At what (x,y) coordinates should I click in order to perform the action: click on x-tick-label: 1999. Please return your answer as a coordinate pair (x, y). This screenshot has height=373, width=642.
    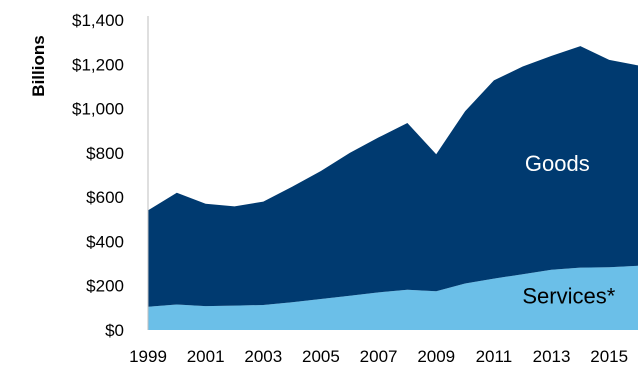
    Looking at the image, I should click on (148, 356).